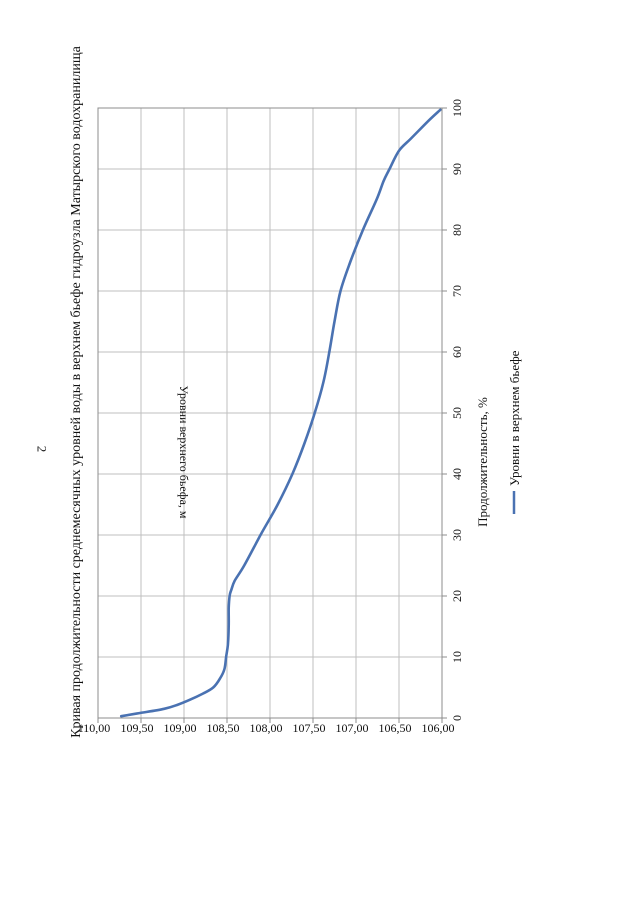 The image size is (640, 909). Describe the element at coordinates (482, 462) in the screenshot. I see `x-axis-label: Продолжительность, %` at that location.